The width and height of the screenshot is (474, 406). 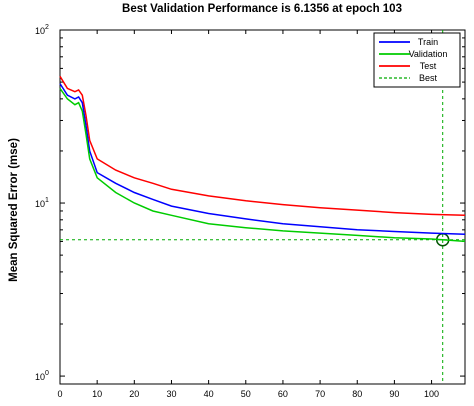 I want to click on legend-label-test: Test, so click(x=428, y=66).